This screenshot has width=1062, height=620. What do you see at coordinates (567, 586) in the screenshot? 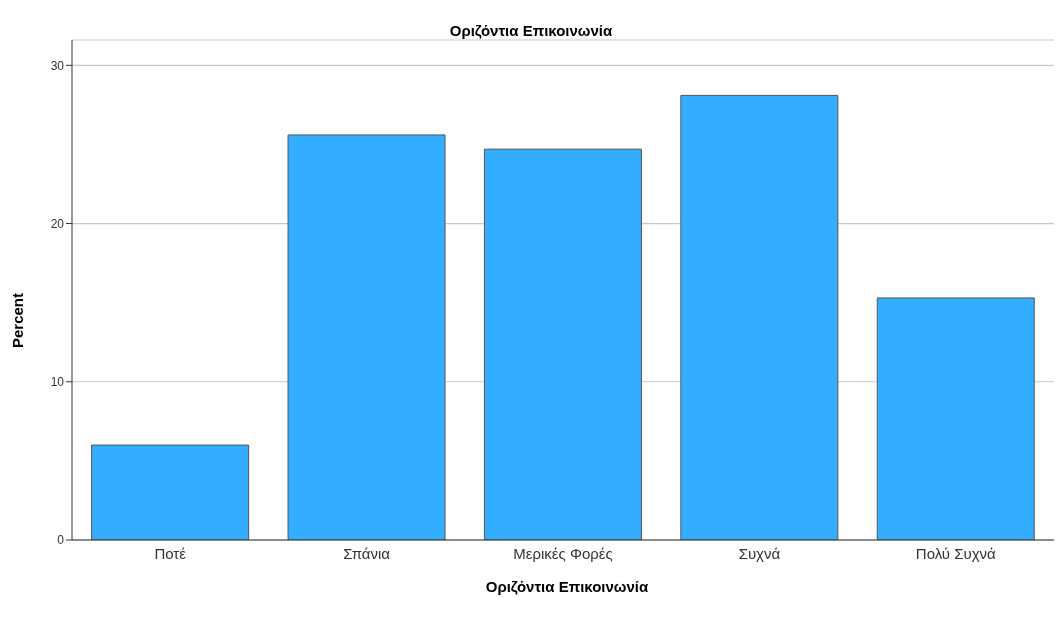
I see `x-axis-title: Οριζόντια Επικοινωνία` at bounding box center [567, 586].